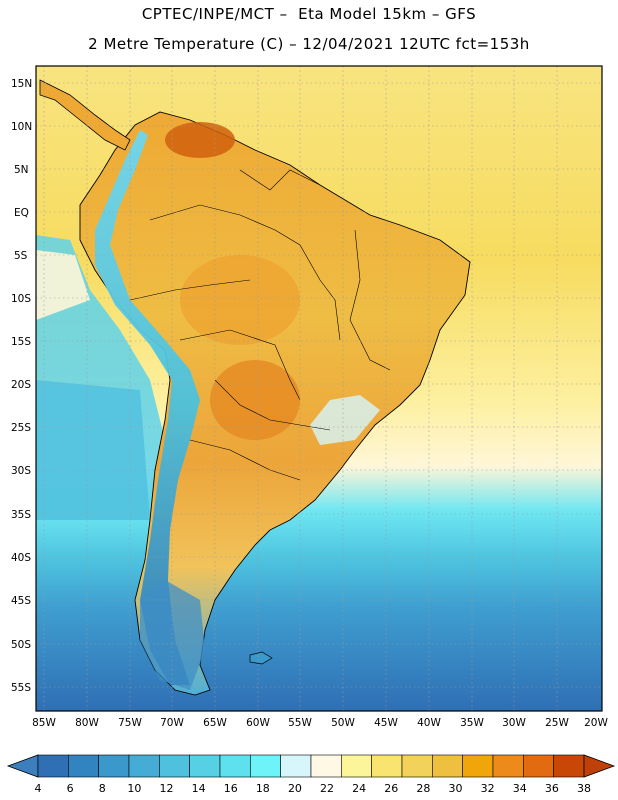 The height and width of the screenshot is (800, 618). What do you see at coordinates (70, 788) in the screenshot?
I see `colorbar-label: 6` at bounding box center [70, 788].